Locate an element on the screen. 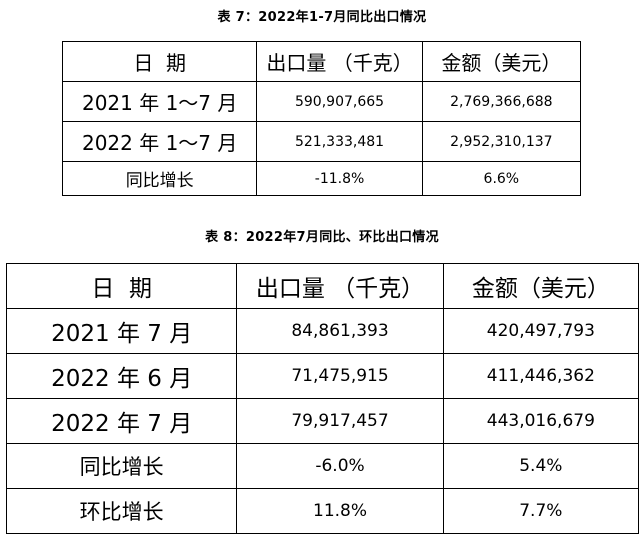 The image size is (644, 540). table-row: 2022 年 7 月 79,917,457 443,016,679 is located at coordinates (322, 421).